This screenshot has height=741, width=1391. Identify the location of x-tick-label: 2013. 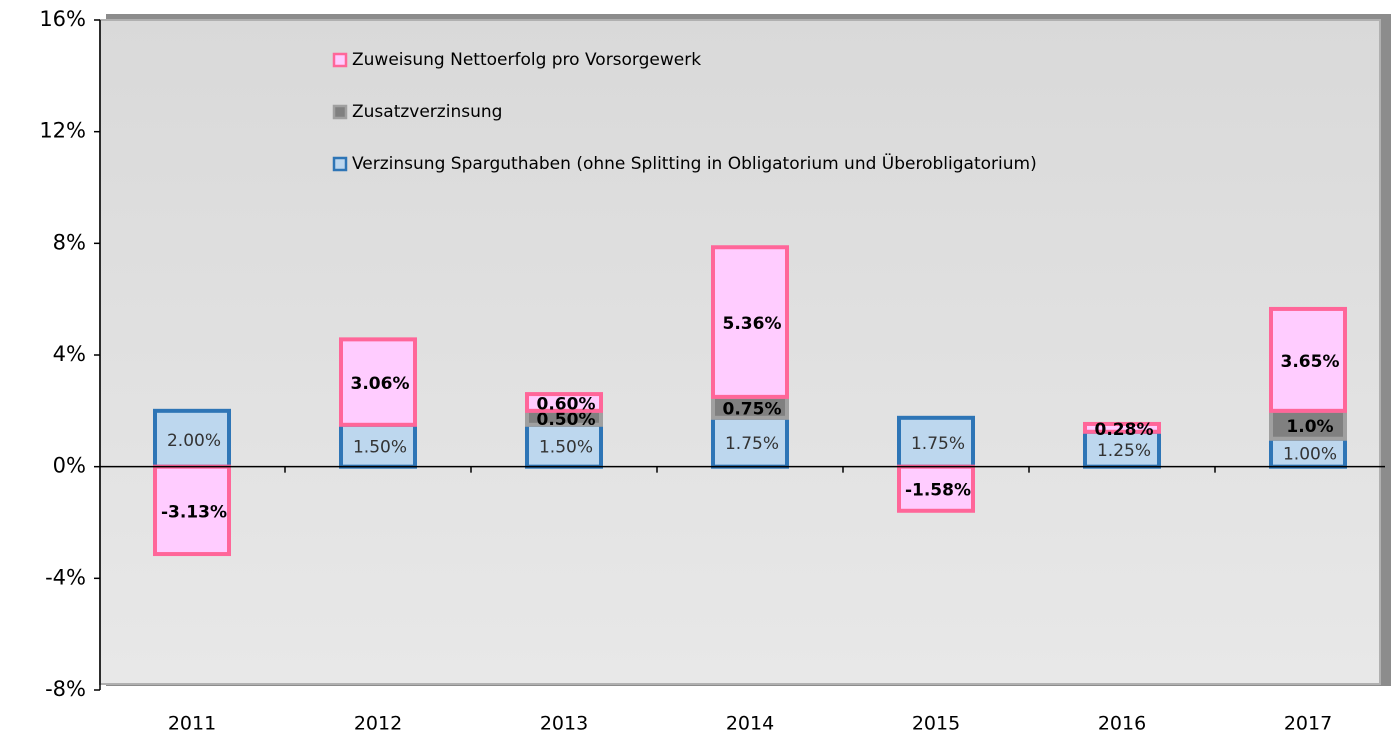
(564, 724).